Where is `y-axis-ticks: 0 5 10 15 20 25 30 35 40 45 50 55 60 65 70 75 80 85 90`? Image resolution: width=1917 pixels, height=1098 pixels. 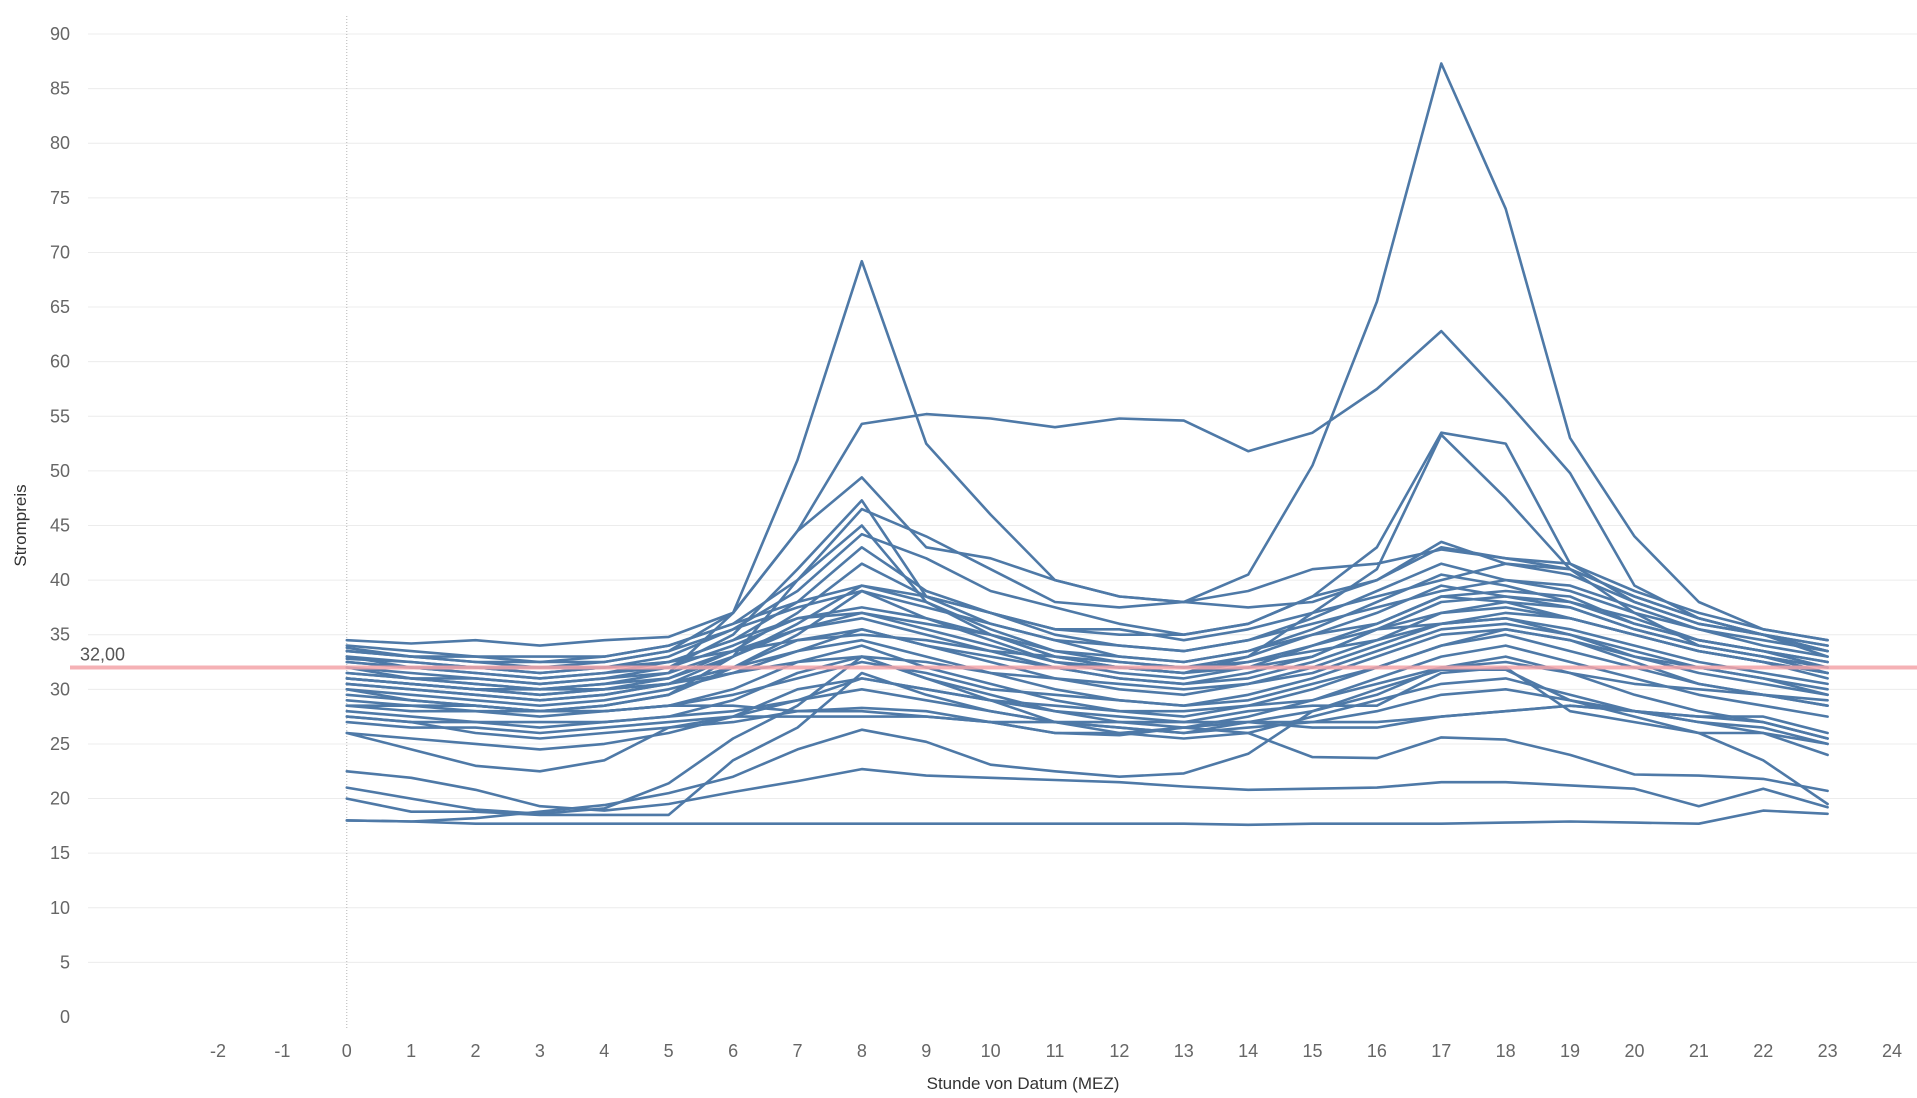
y-axis-ticks: 0 5 10 15 20 25 30 35 40 45 50 55 60 65 70 75 80 85 90 is located at coordinates (60, 525).